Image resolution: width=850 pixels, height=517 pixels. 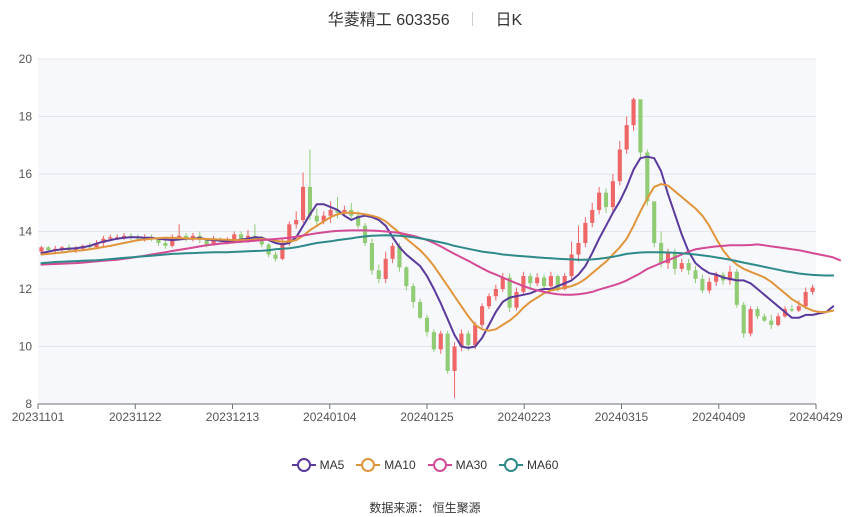 I want to click on data-source: 数据来源： 恒生聚源, so click(x=425, y=507).